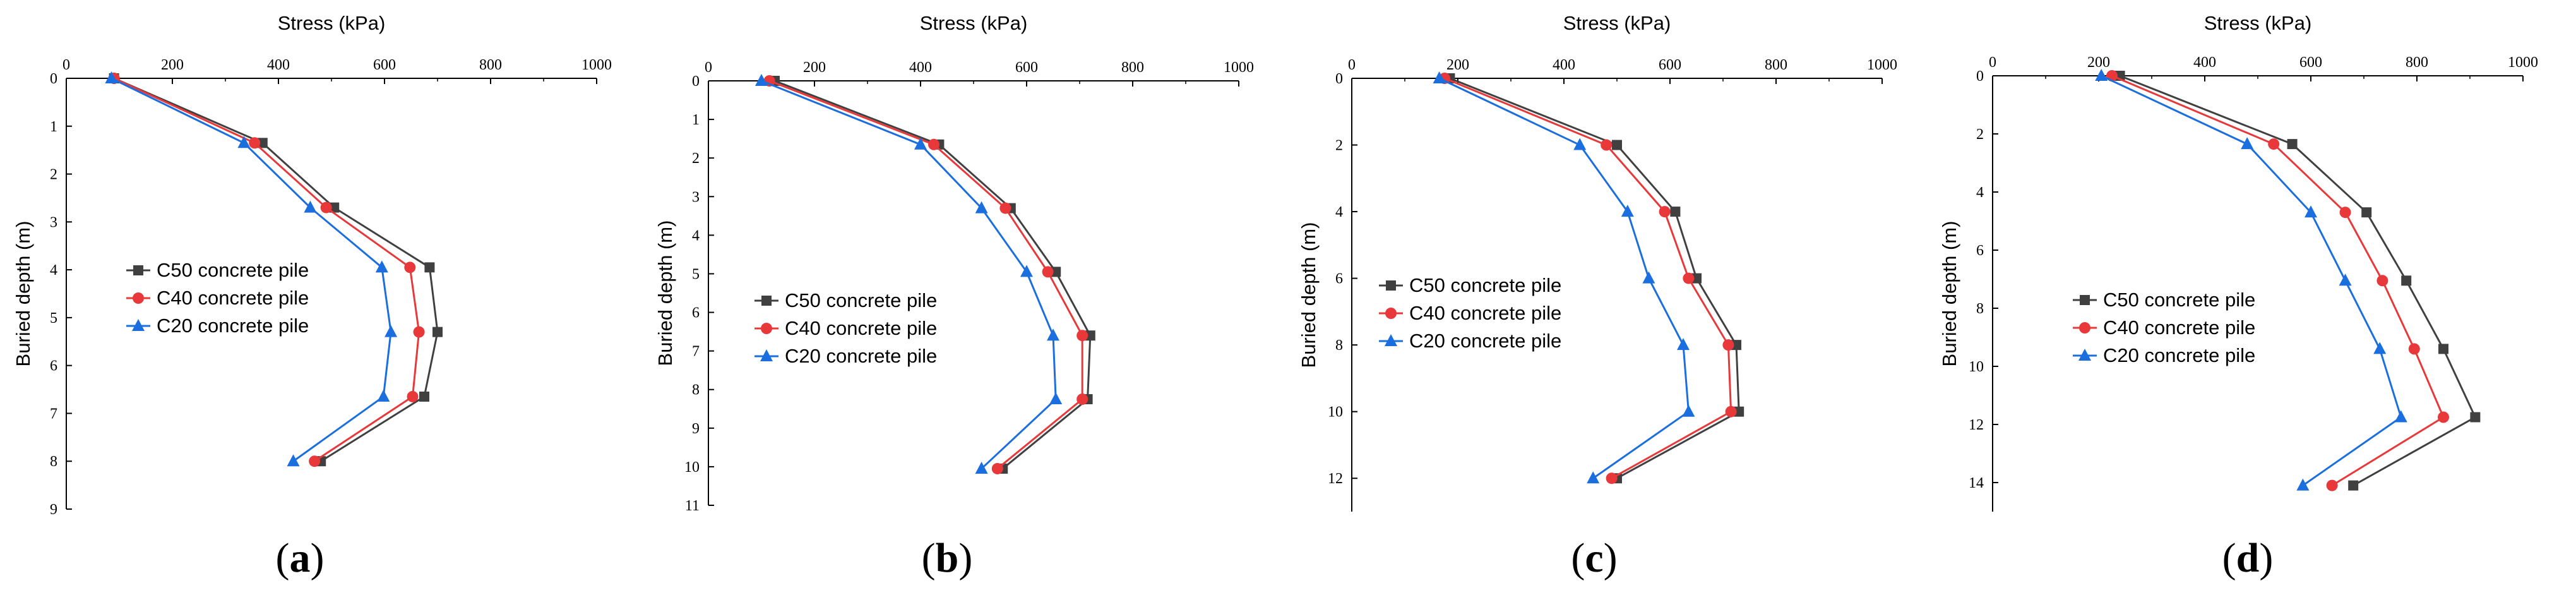 This screenshot has height=595, width=2576. I want to click on panel-label-letter: b, so click(947, 558).